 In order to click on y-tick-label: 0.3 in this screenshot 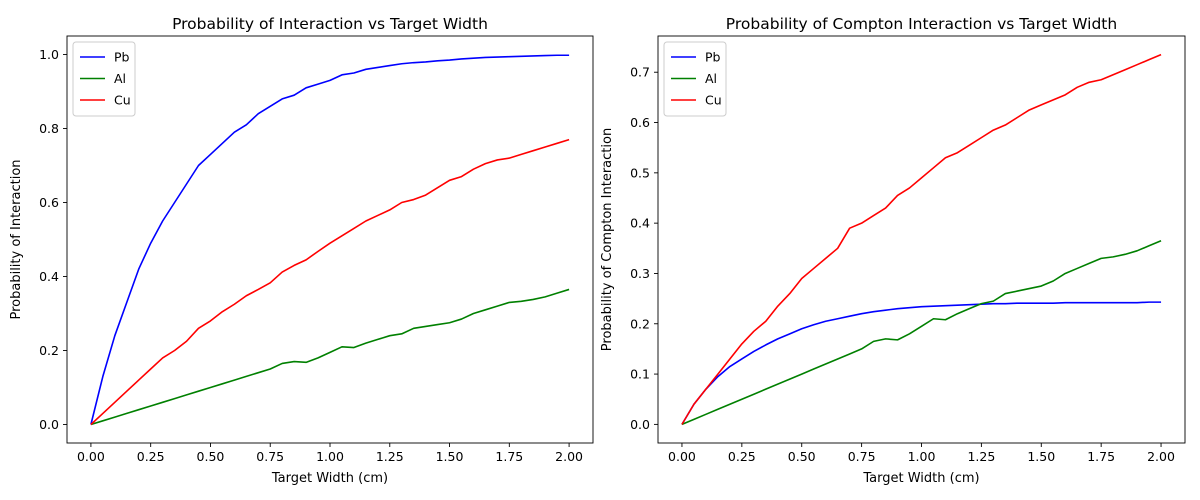, I will do `click(640, 273)`.